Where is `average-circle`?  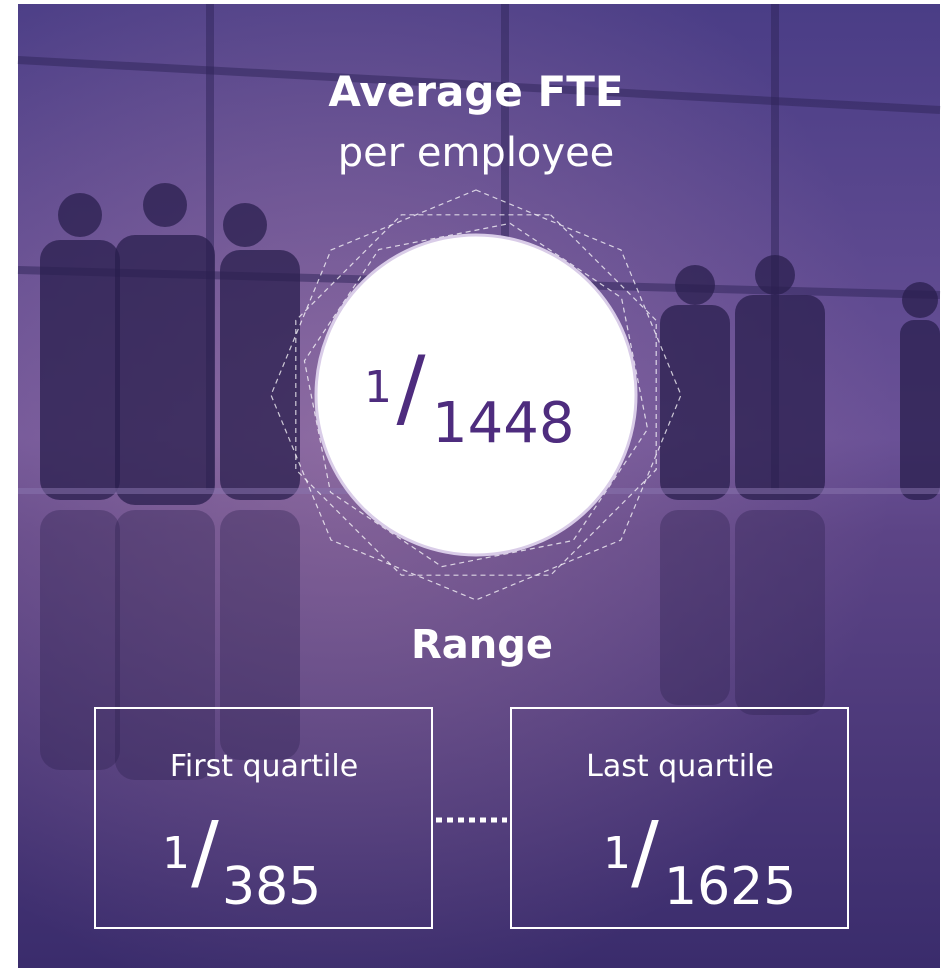
average-circle is located at coordinates (476, 395).